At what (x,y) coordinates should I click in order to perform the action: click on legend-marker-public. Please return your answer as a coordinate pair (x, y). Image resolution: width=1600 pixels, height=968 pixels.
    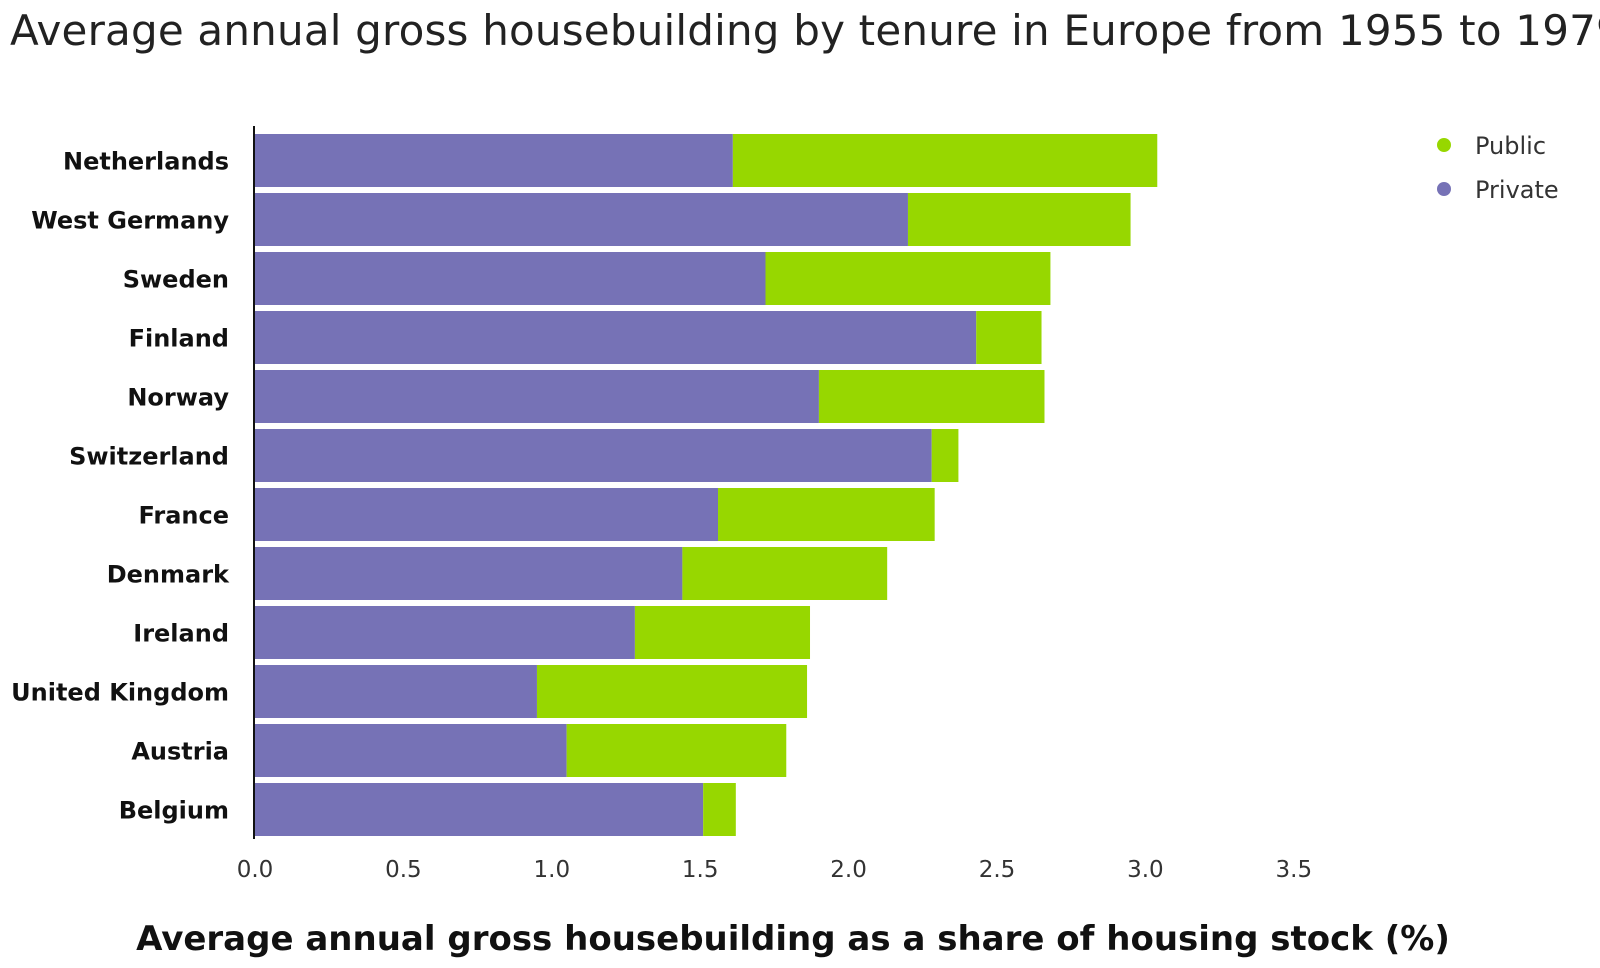
    Looking at the image, I should click on (1444, 145).